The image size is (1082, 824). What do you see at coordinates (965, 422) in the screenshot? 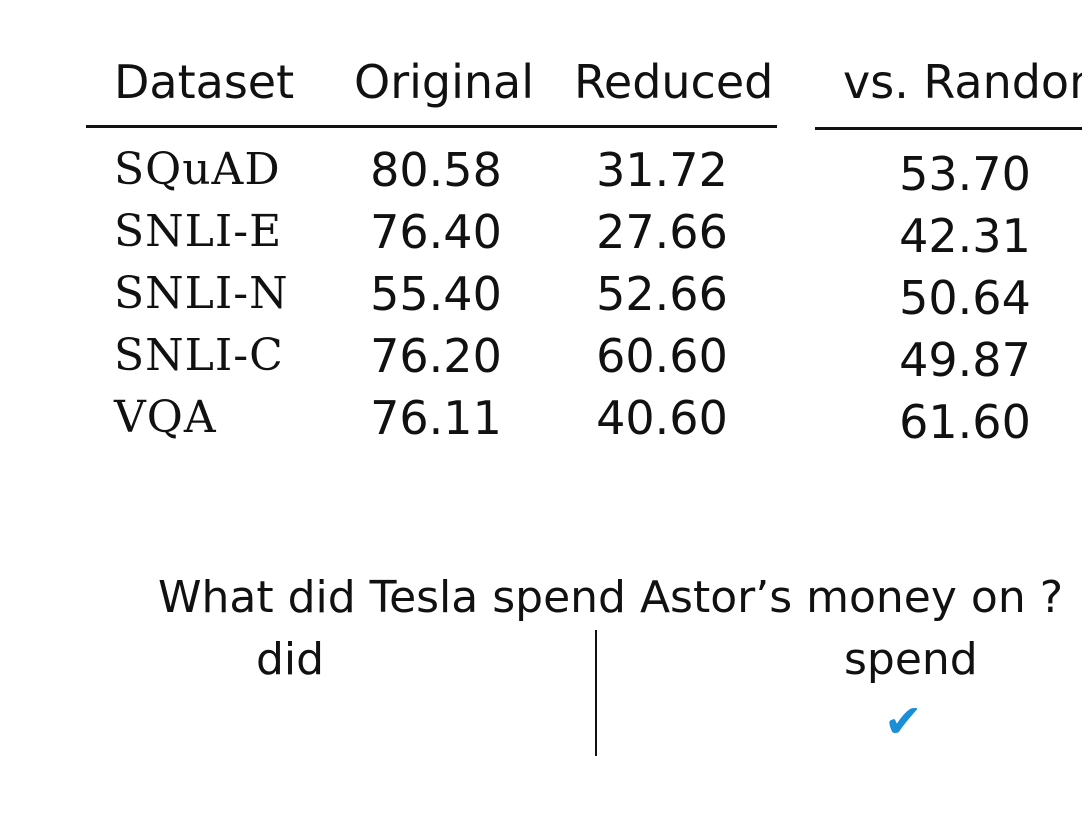
I see `table-row-vs-random: 61.60` at bounding box center [965, 422].